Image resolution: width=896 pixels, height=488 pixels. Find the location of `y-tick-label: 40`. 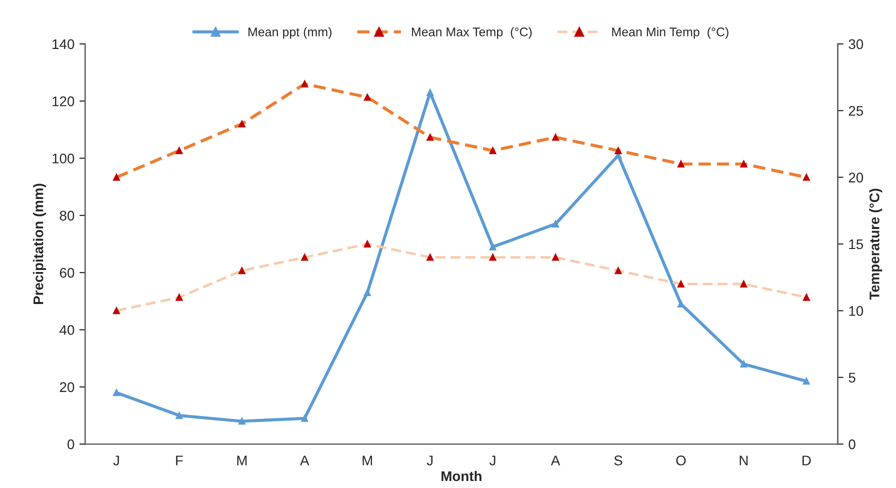

y-tick-label: 40 is located at coordinates (67, 330).